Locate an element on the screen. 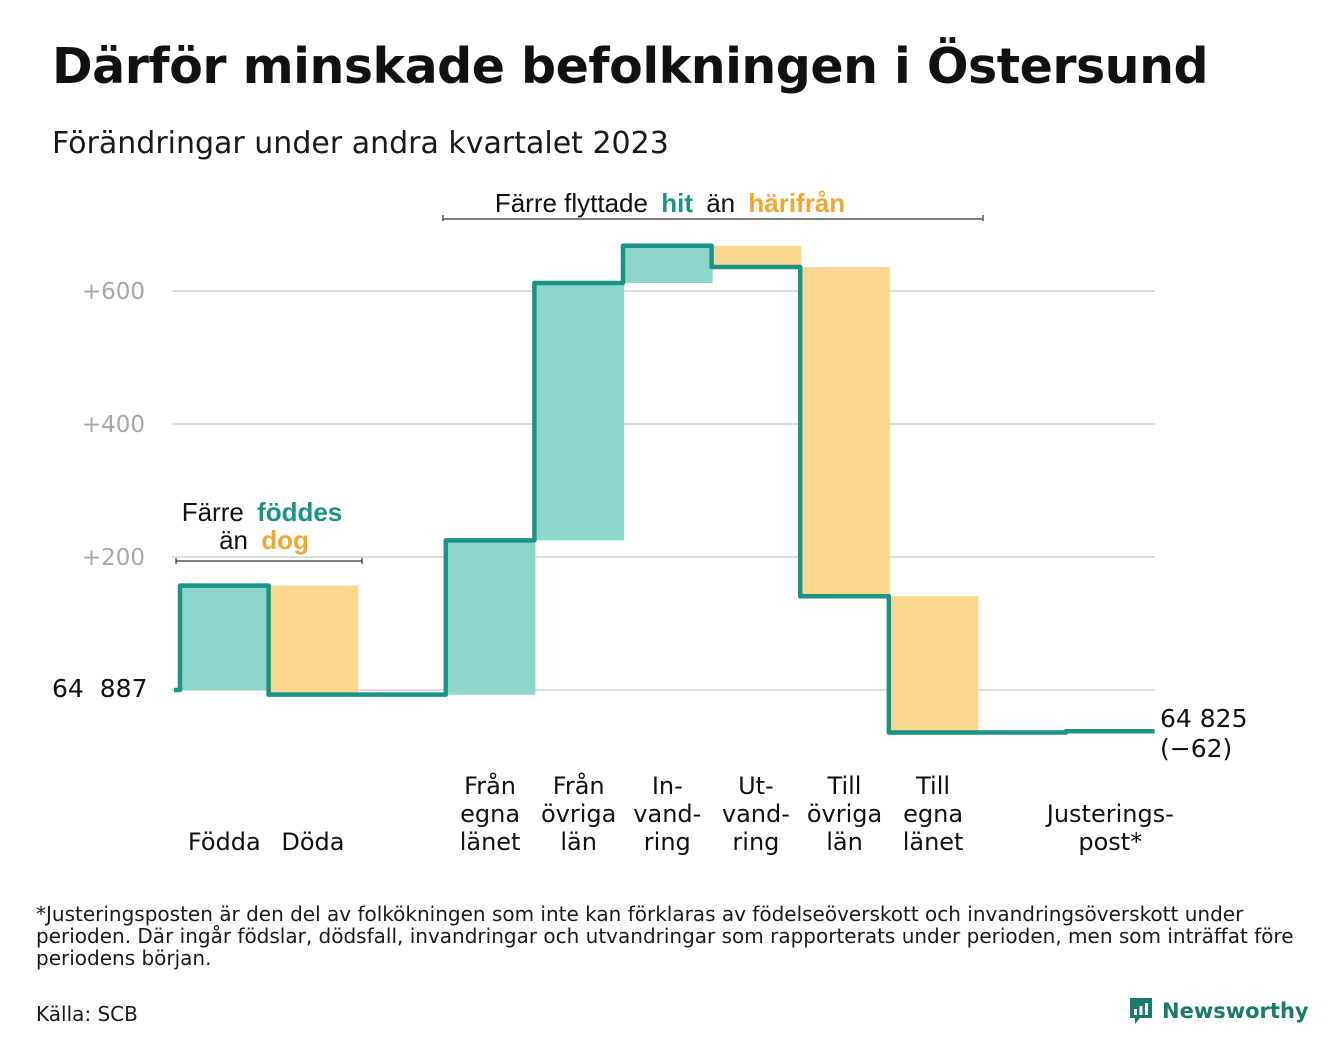  svg-text: Färre föddes is located at coordinates (262, 512).